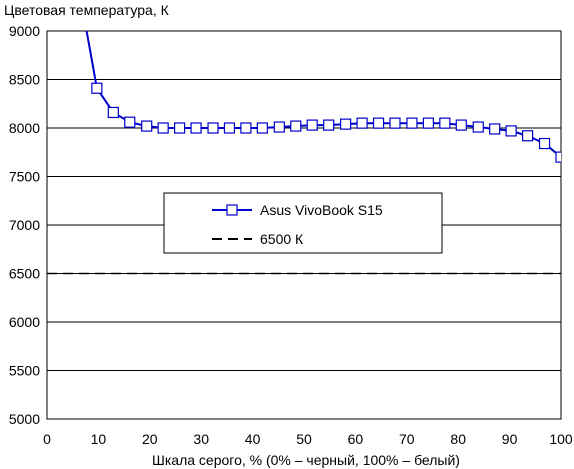 The height and width of the screenshot is (469, 574). I want to click on legend-marker-asus, so click(232, 210).